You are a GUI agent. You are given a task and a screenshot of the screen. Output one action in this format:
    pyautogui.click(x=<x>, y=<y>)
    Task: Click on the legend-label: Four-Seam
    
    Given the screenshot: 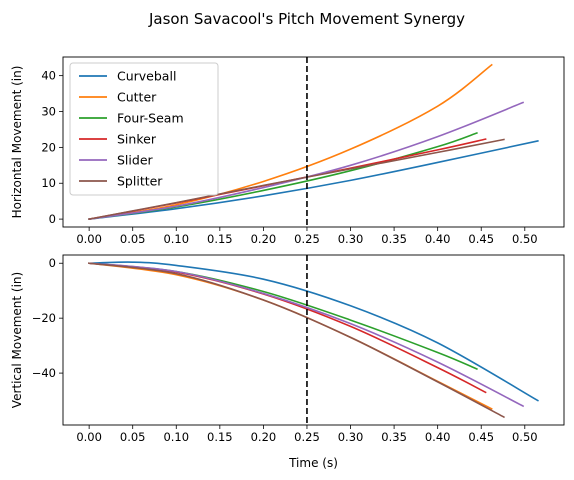 What is the action you would take?
    pyautogui.click(x=150, y=118)
    